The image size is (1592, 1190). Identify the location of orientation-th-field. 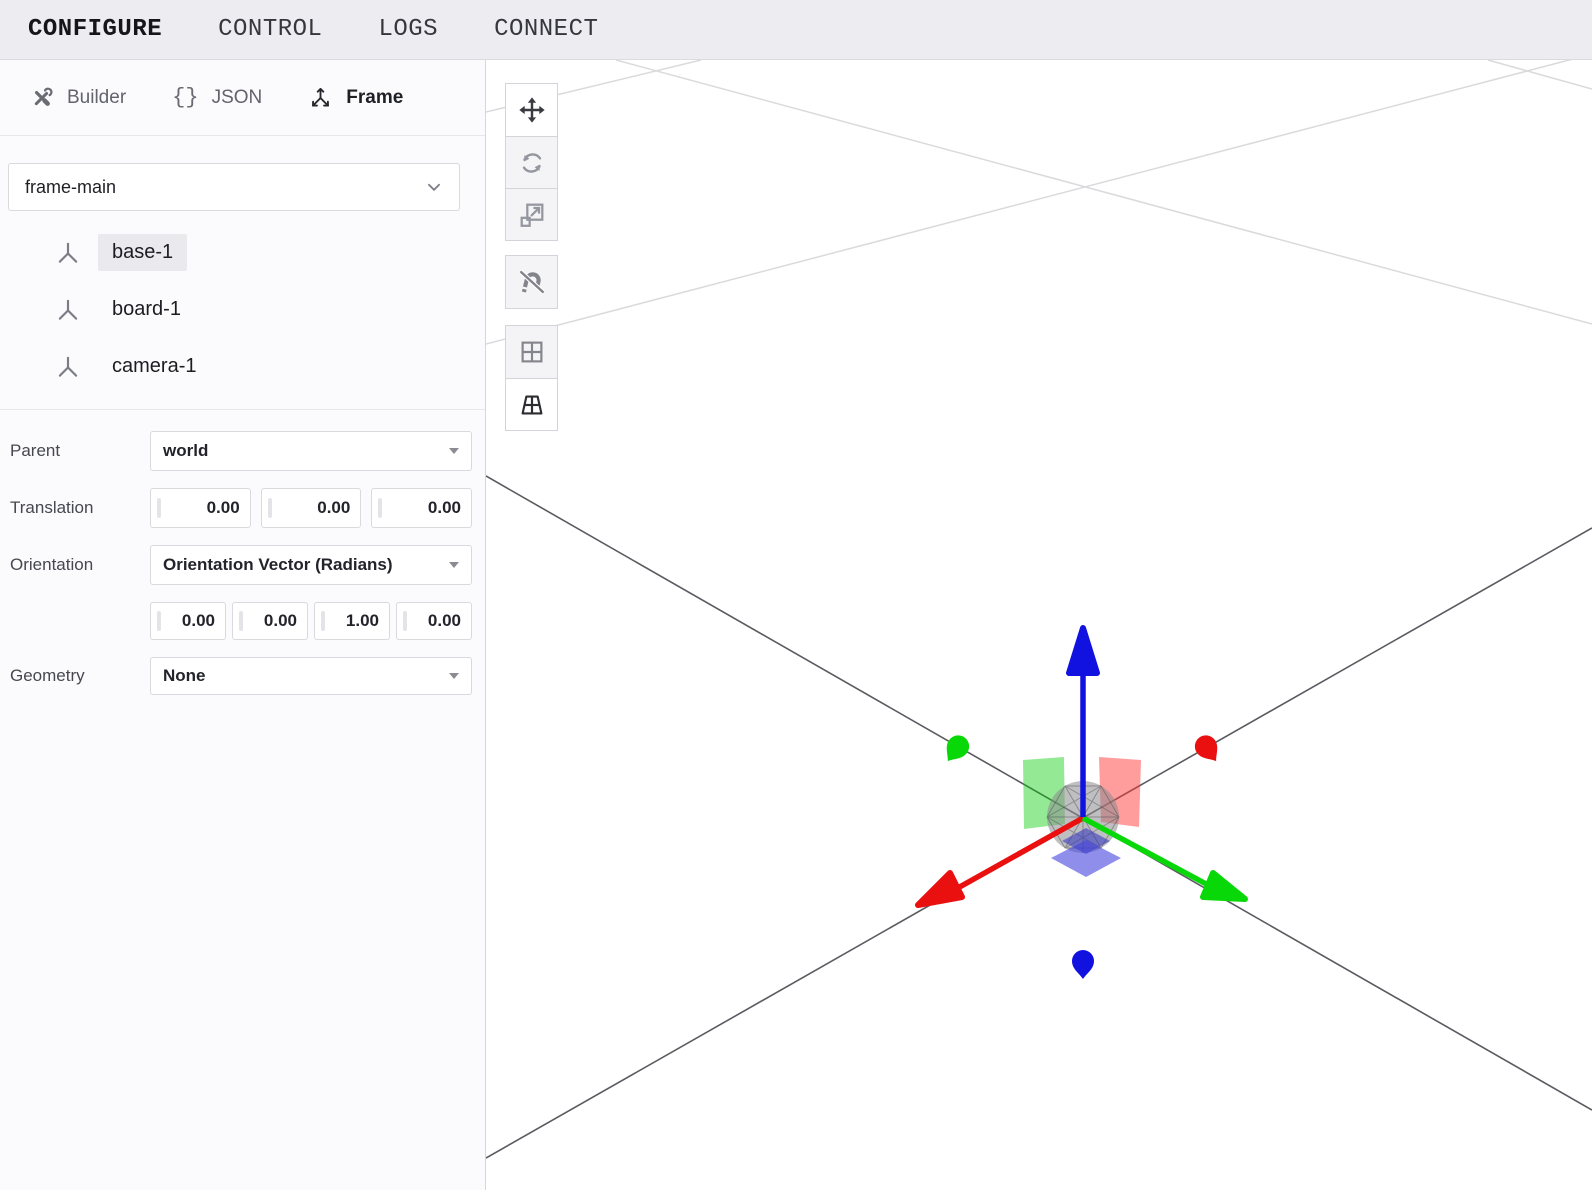
(434, 621).